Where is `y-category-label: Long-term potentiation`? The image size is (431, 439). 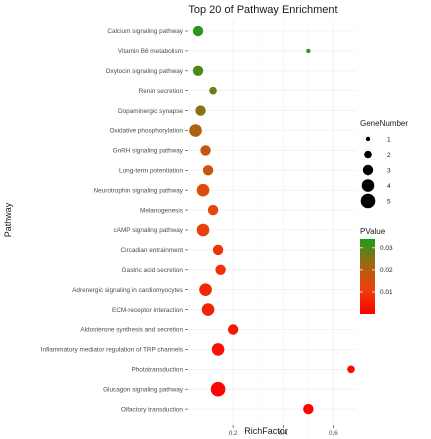 y-category-label: Long-term potentiation is located at coordinates (151, 171).